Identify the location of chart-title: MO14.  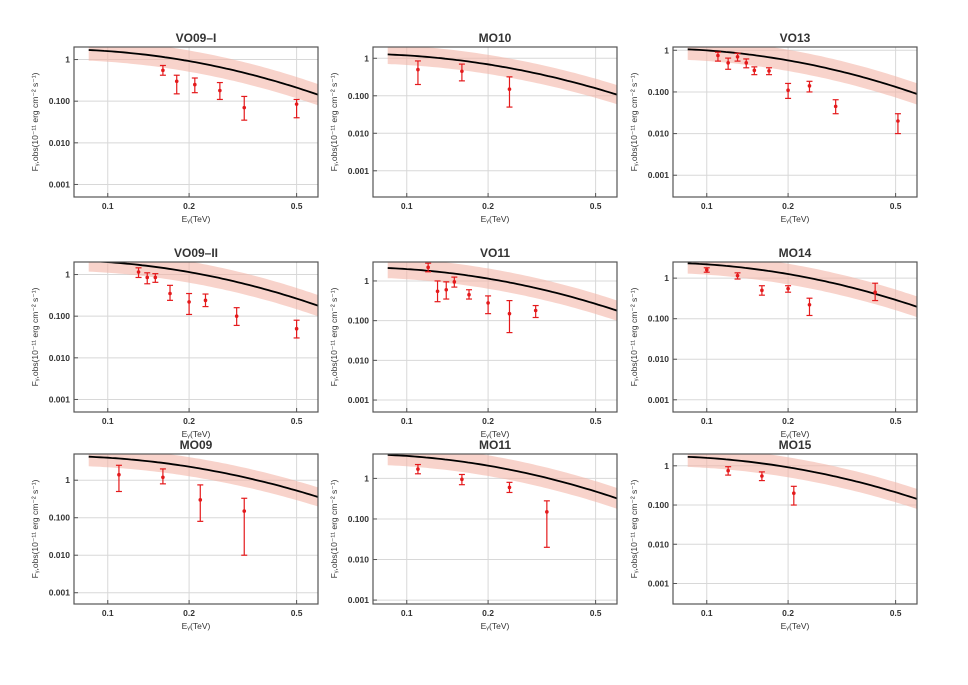
(795, 253).